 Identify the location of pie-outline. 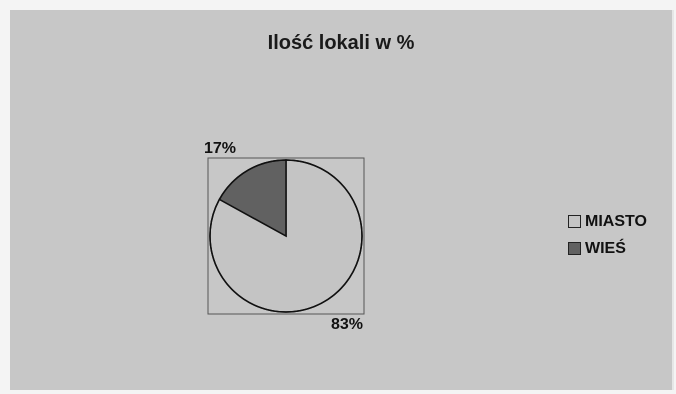
(286, 236).